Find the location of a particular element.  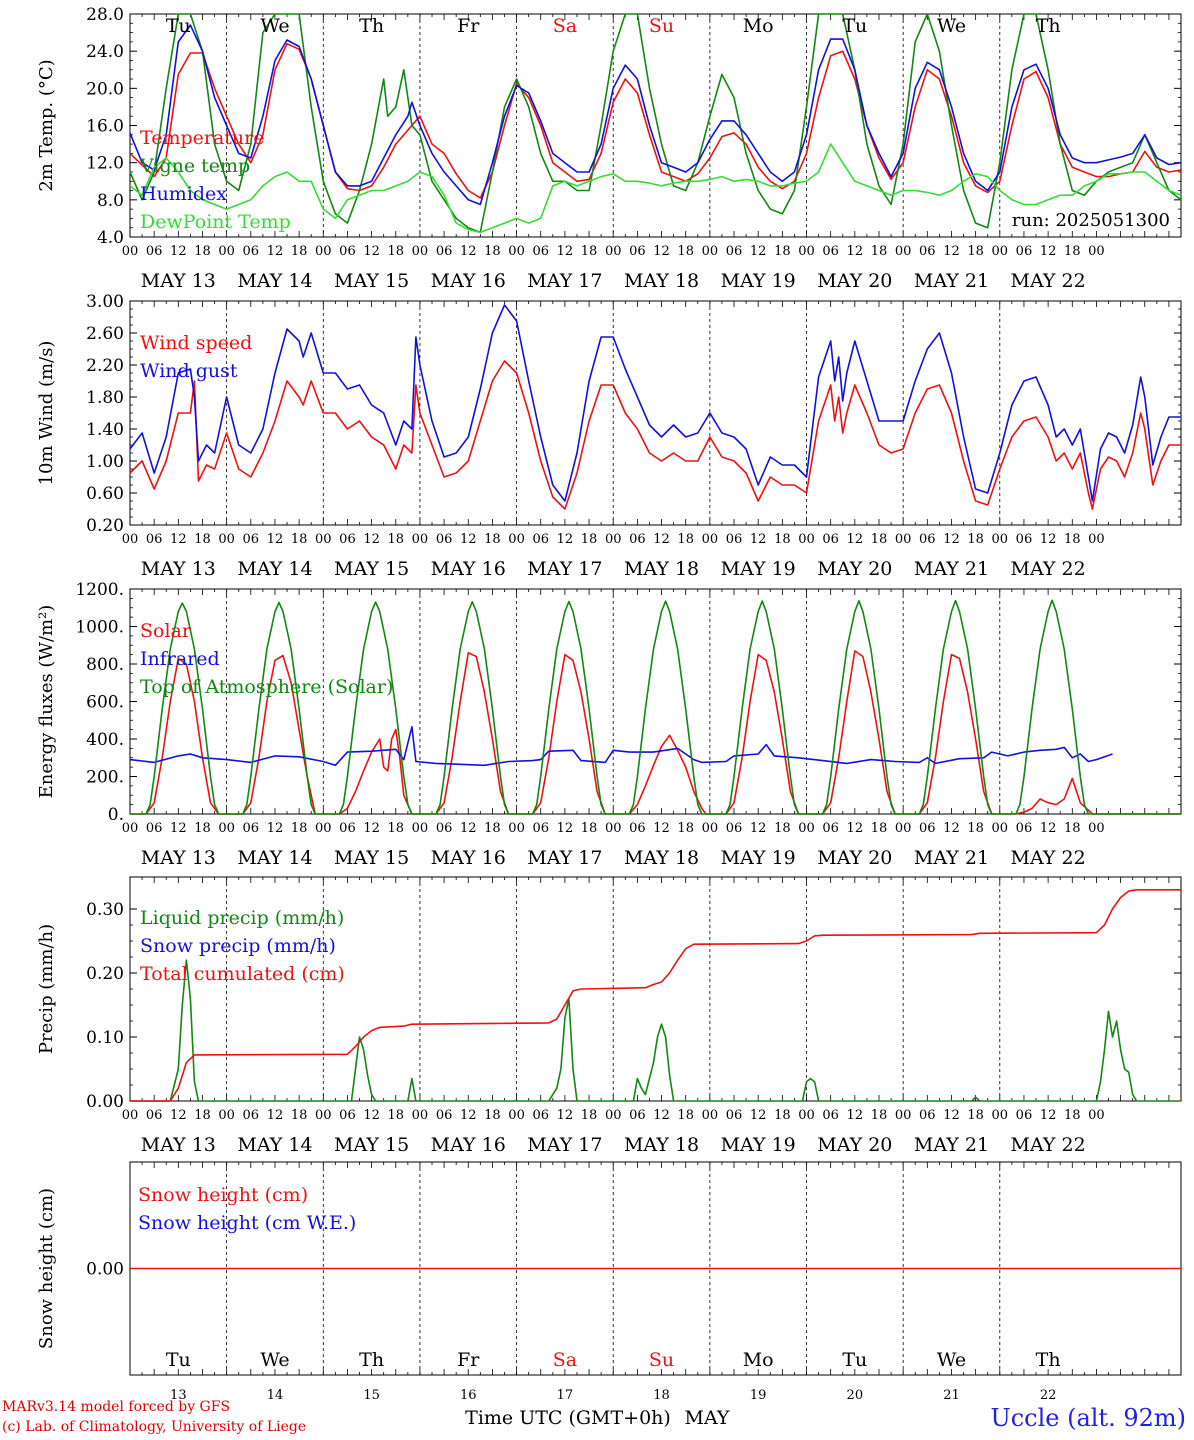

day-name: Mo is located at coordinates (758, 1360).